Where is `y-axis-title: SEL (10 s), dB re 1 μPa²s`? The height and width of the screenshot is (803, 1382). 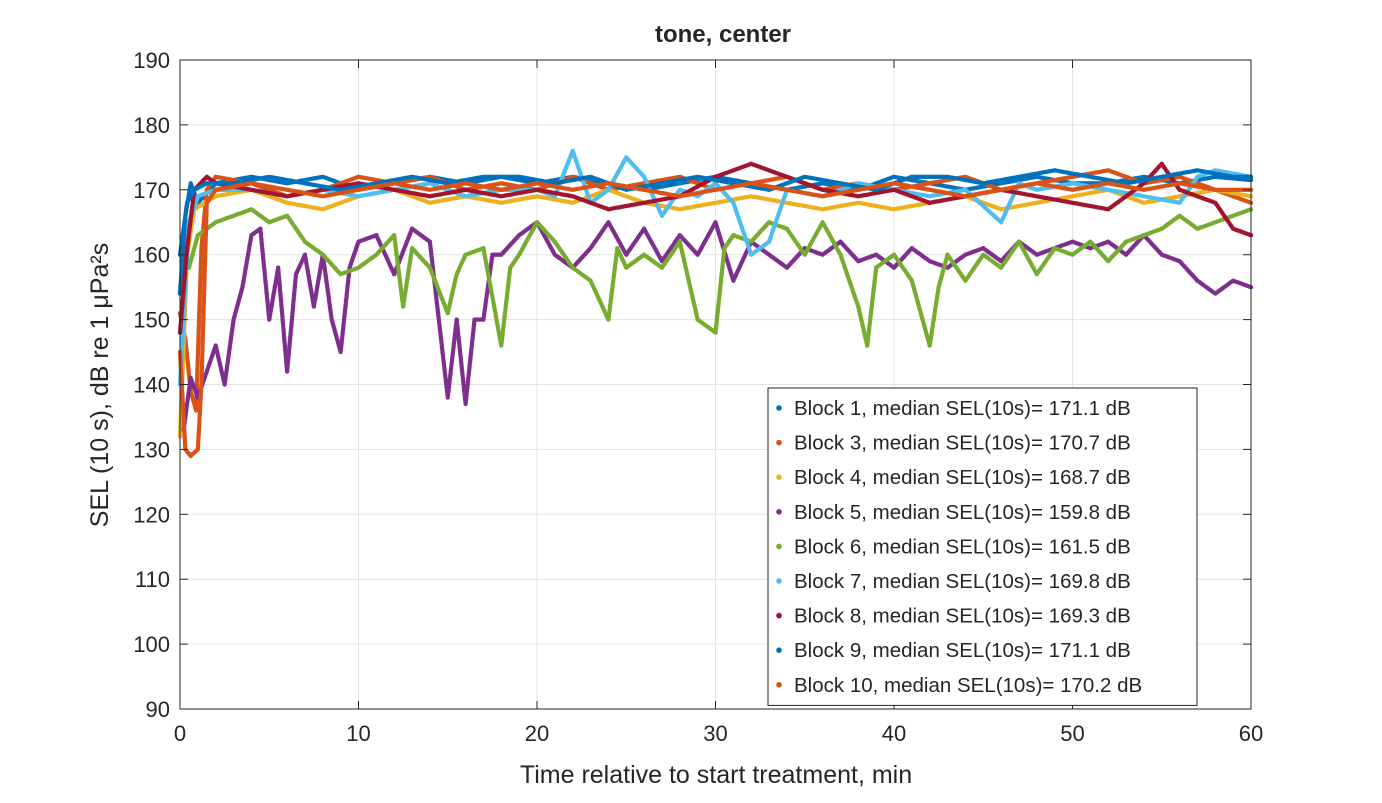
y-axis-title: SEL (10 s), dB re 1 μPa²s is located at coordinates (100, 385).